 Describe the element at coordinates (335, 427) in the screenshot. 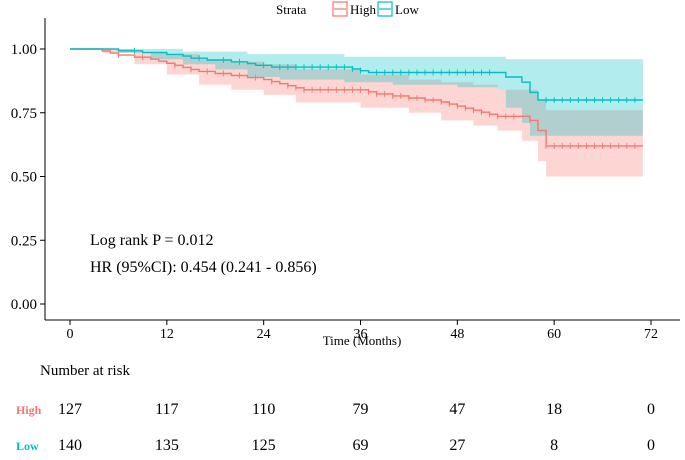

I see `risk-table: High 127 117 110 79 47 18 0 Low 140 135 125 69 27 8 0` at that location.